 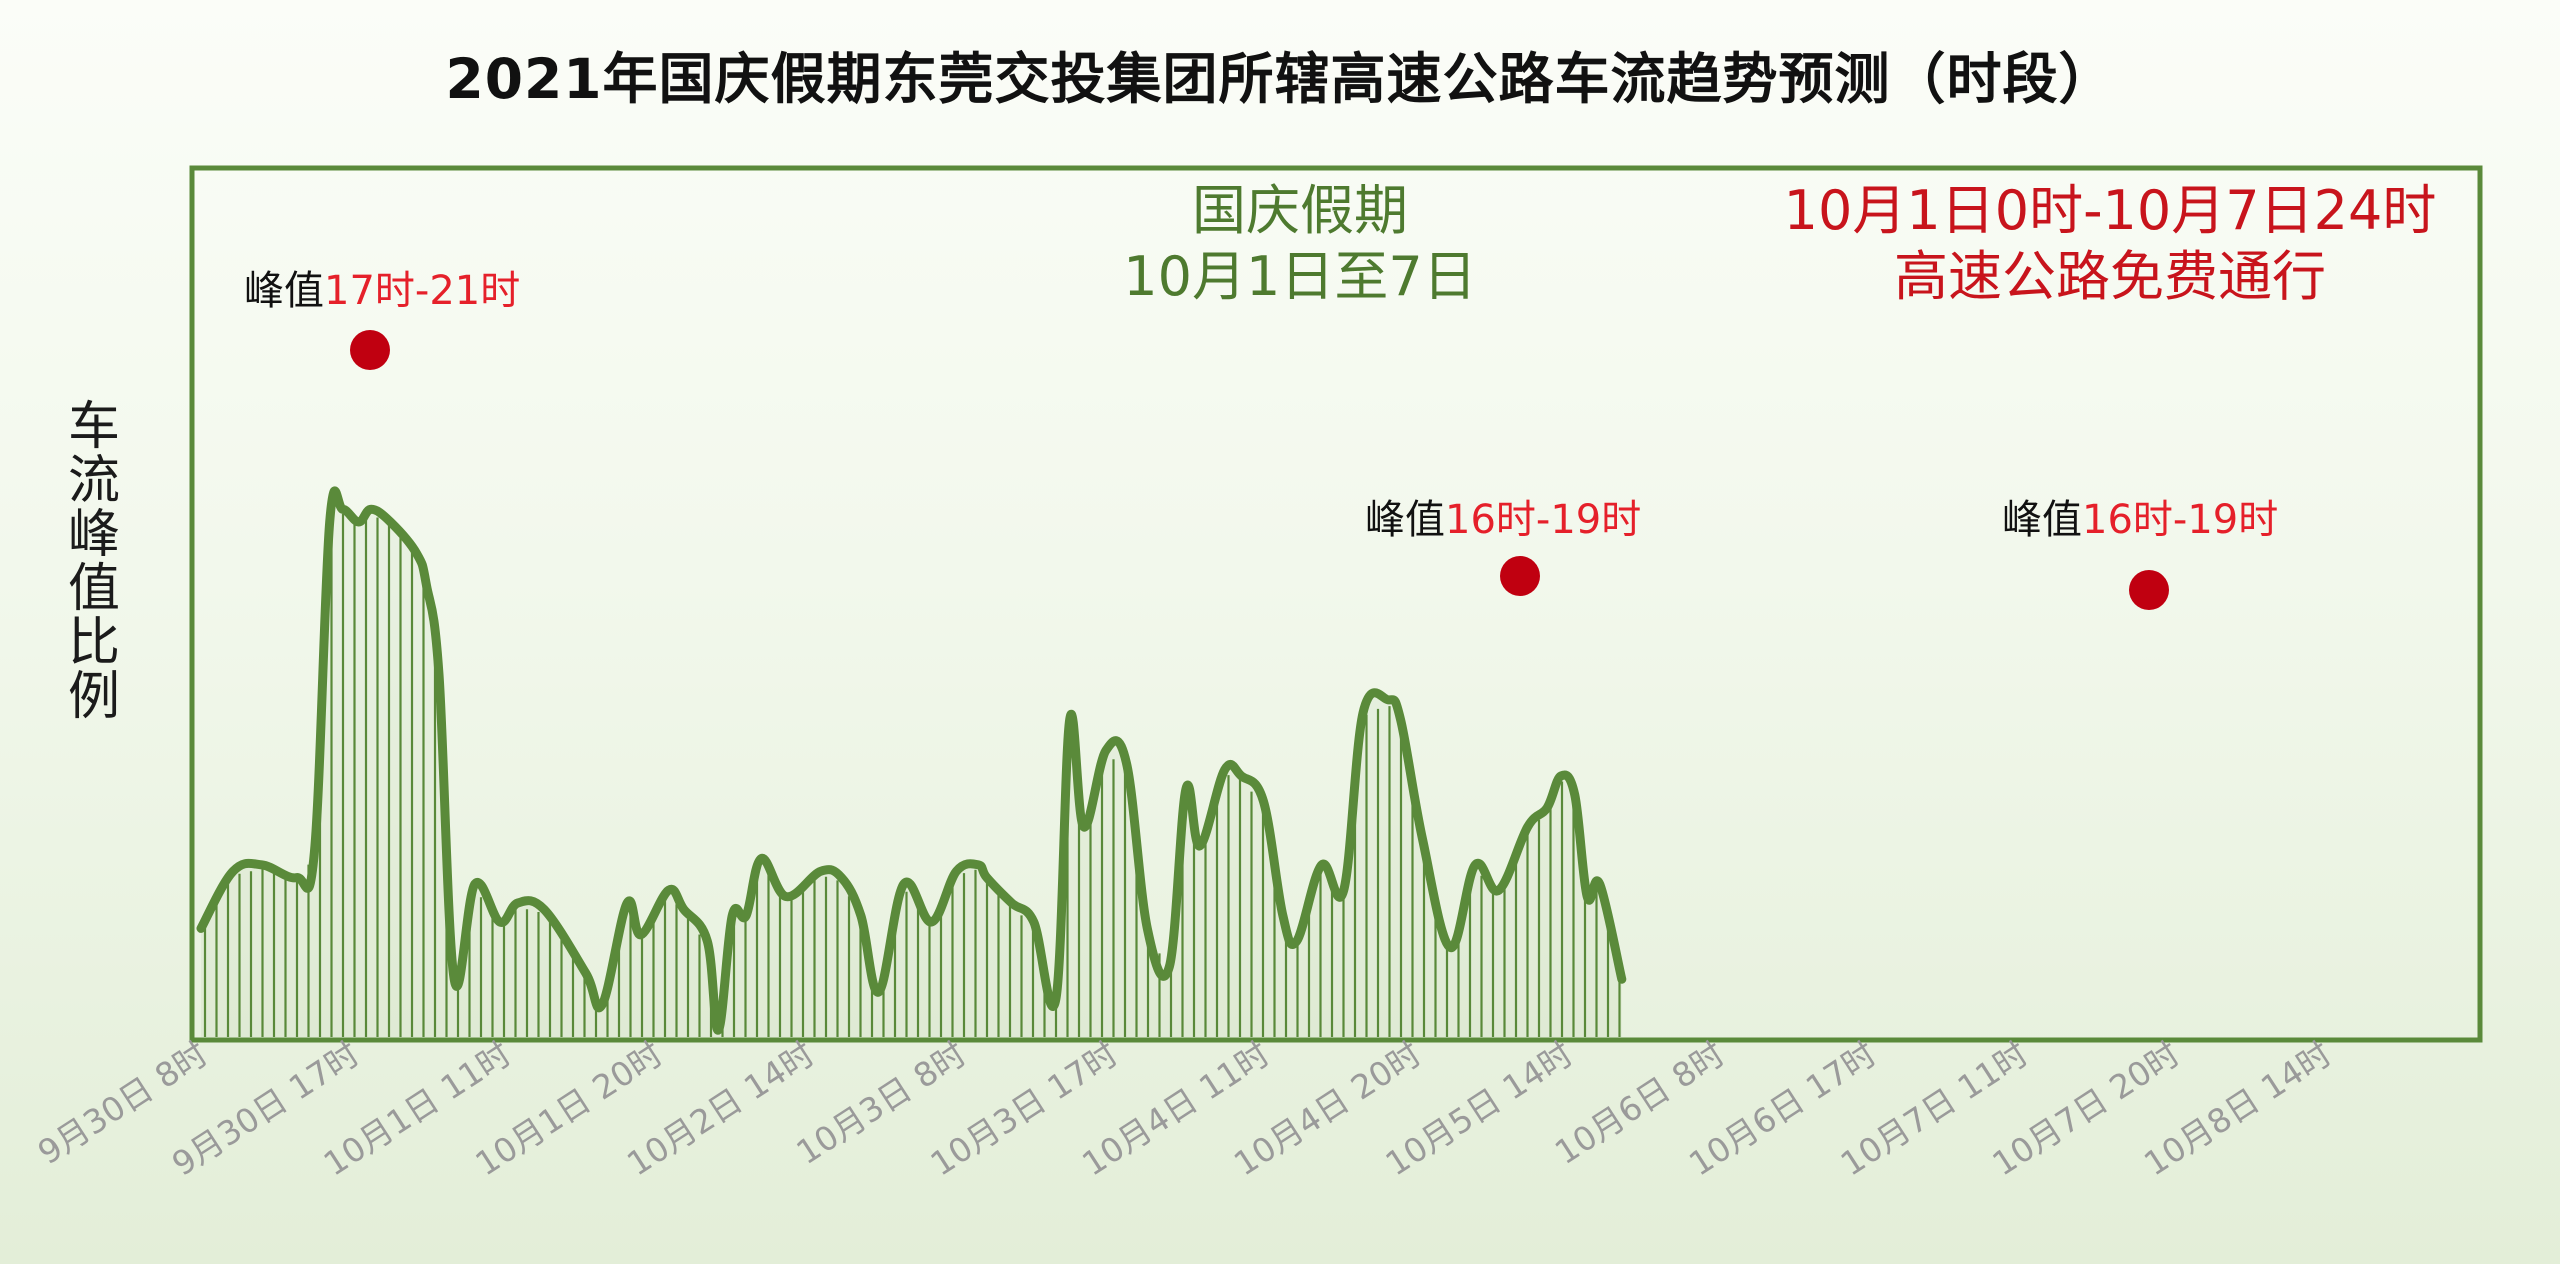 I want to click on free-toll-note: 10月1日0时-10月7日24时 高速公路免费通行, so click(x=2110, y=244).